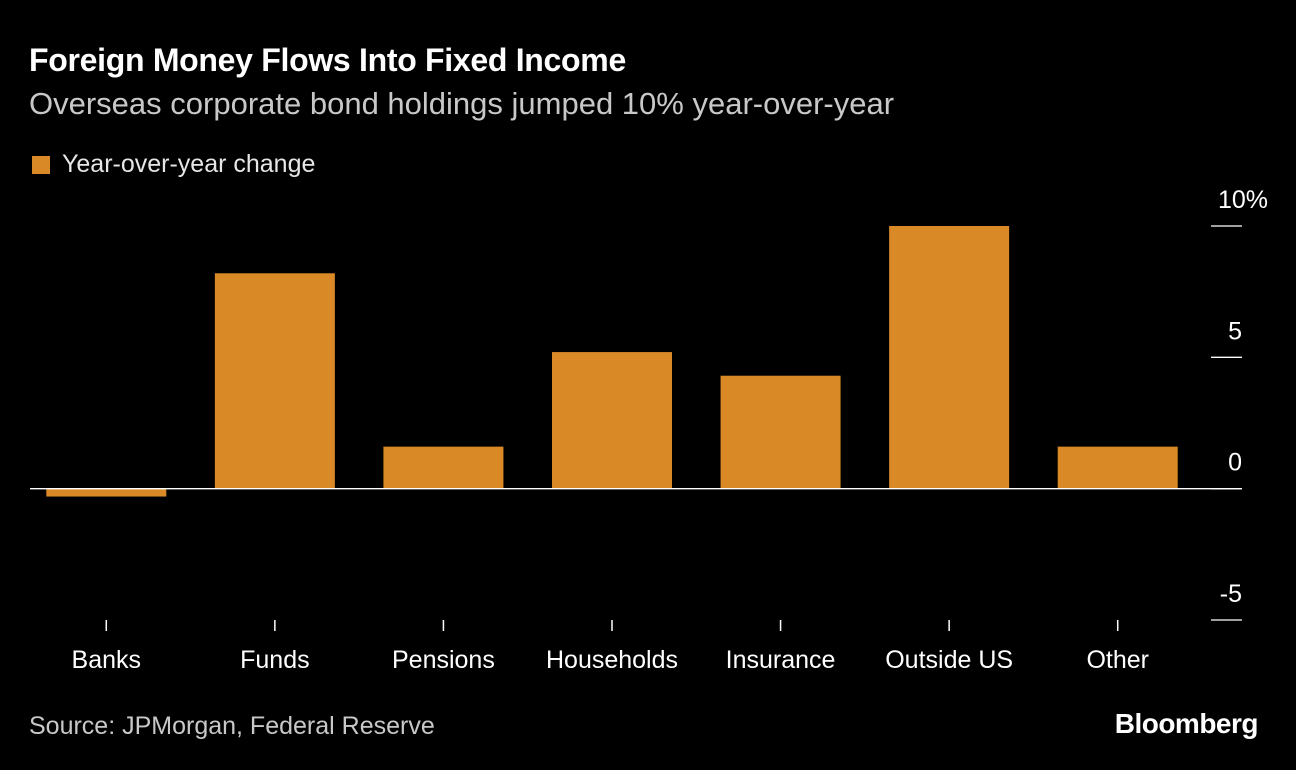  I want to click on bar-households, so click(612, 420).